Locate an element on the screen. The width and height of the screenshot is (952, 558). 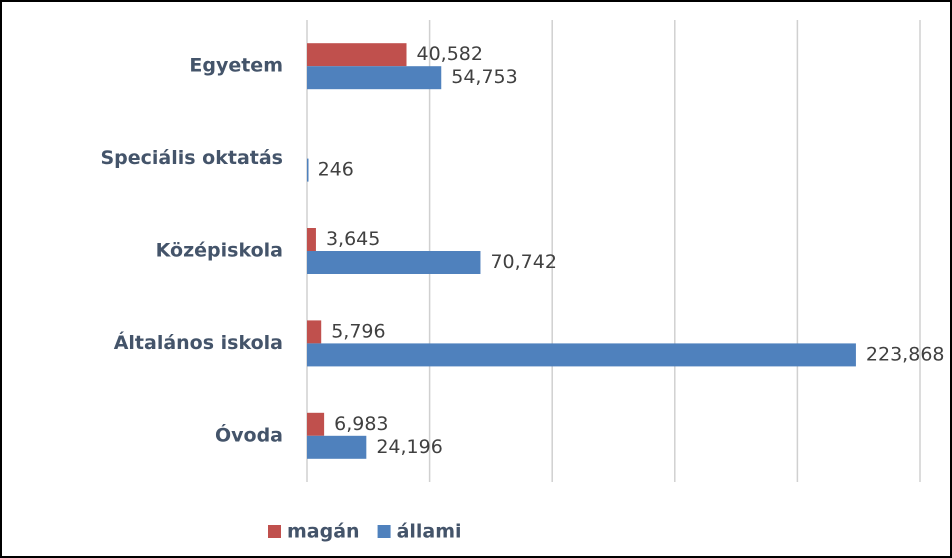
value-label: 70,742 is located at coordinates (523, 262).